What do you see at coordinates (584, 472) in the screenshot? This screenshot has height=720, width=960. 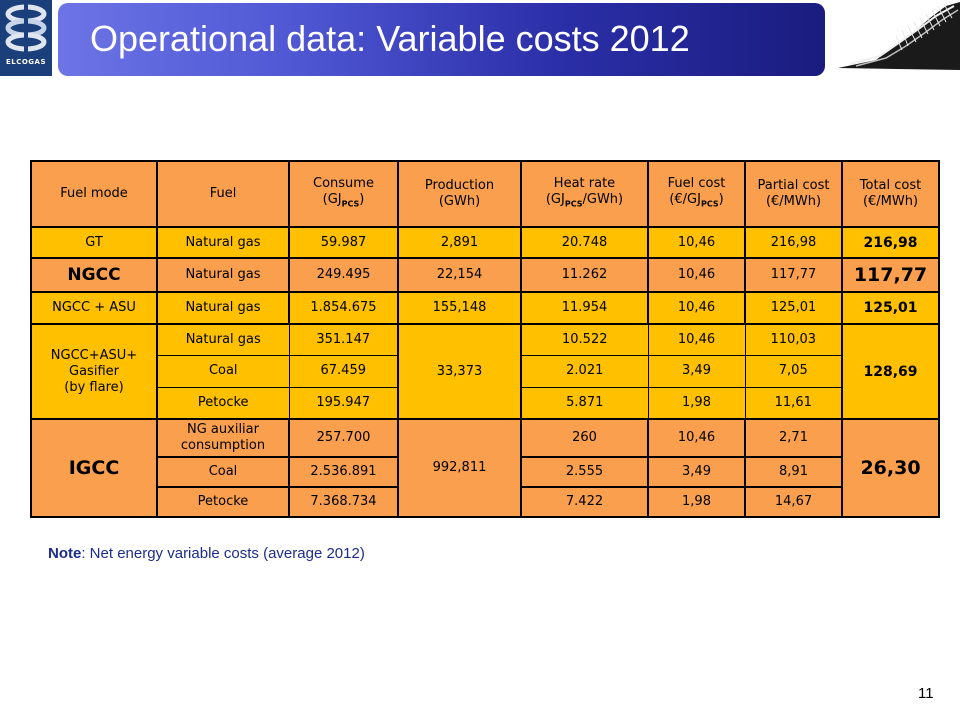 I see `heat-rate-cell: 2.555` at bounding box center [584, 472].